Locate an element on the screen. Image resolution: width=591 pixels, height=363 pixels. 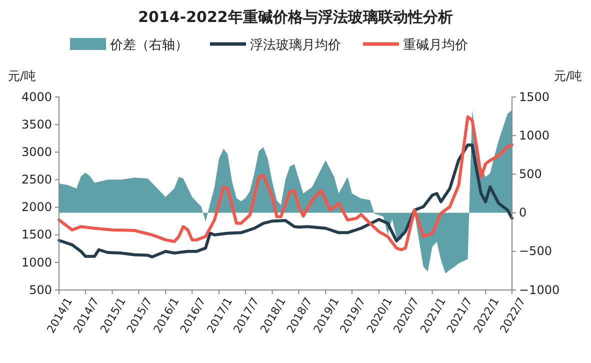
legend-label: 重碱月均价 is located at coordinates (435, 45).